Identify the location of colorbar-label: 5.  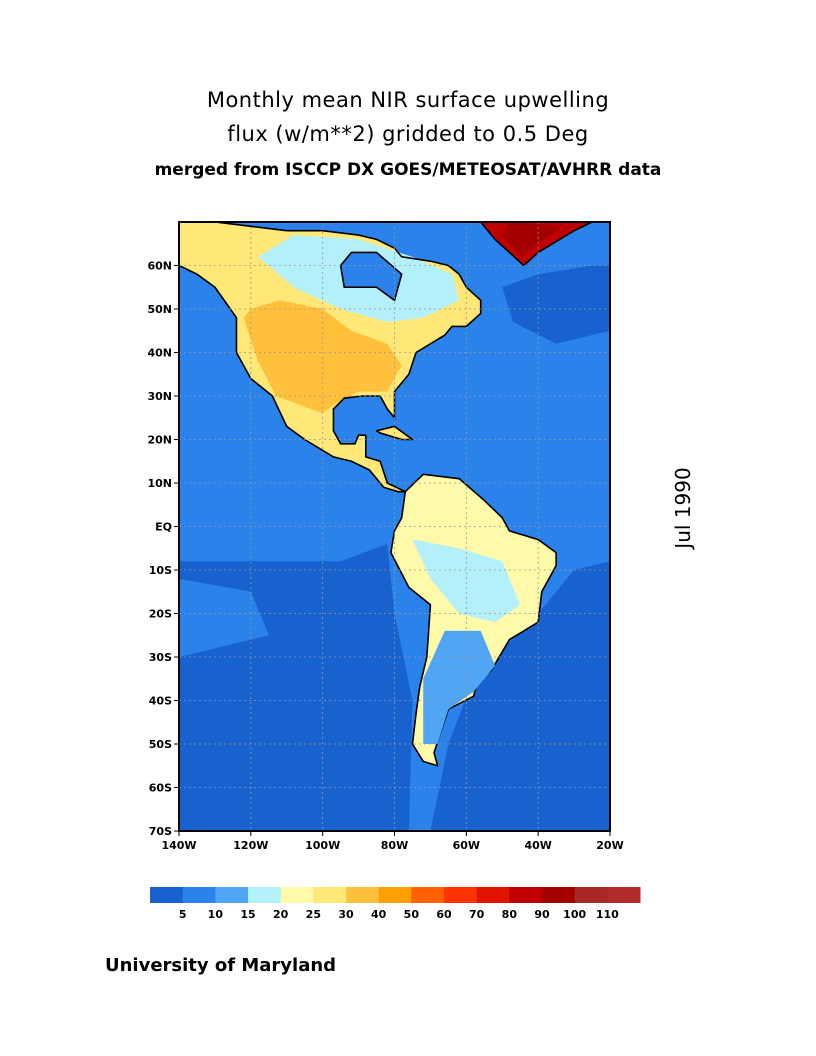
(183, 914).